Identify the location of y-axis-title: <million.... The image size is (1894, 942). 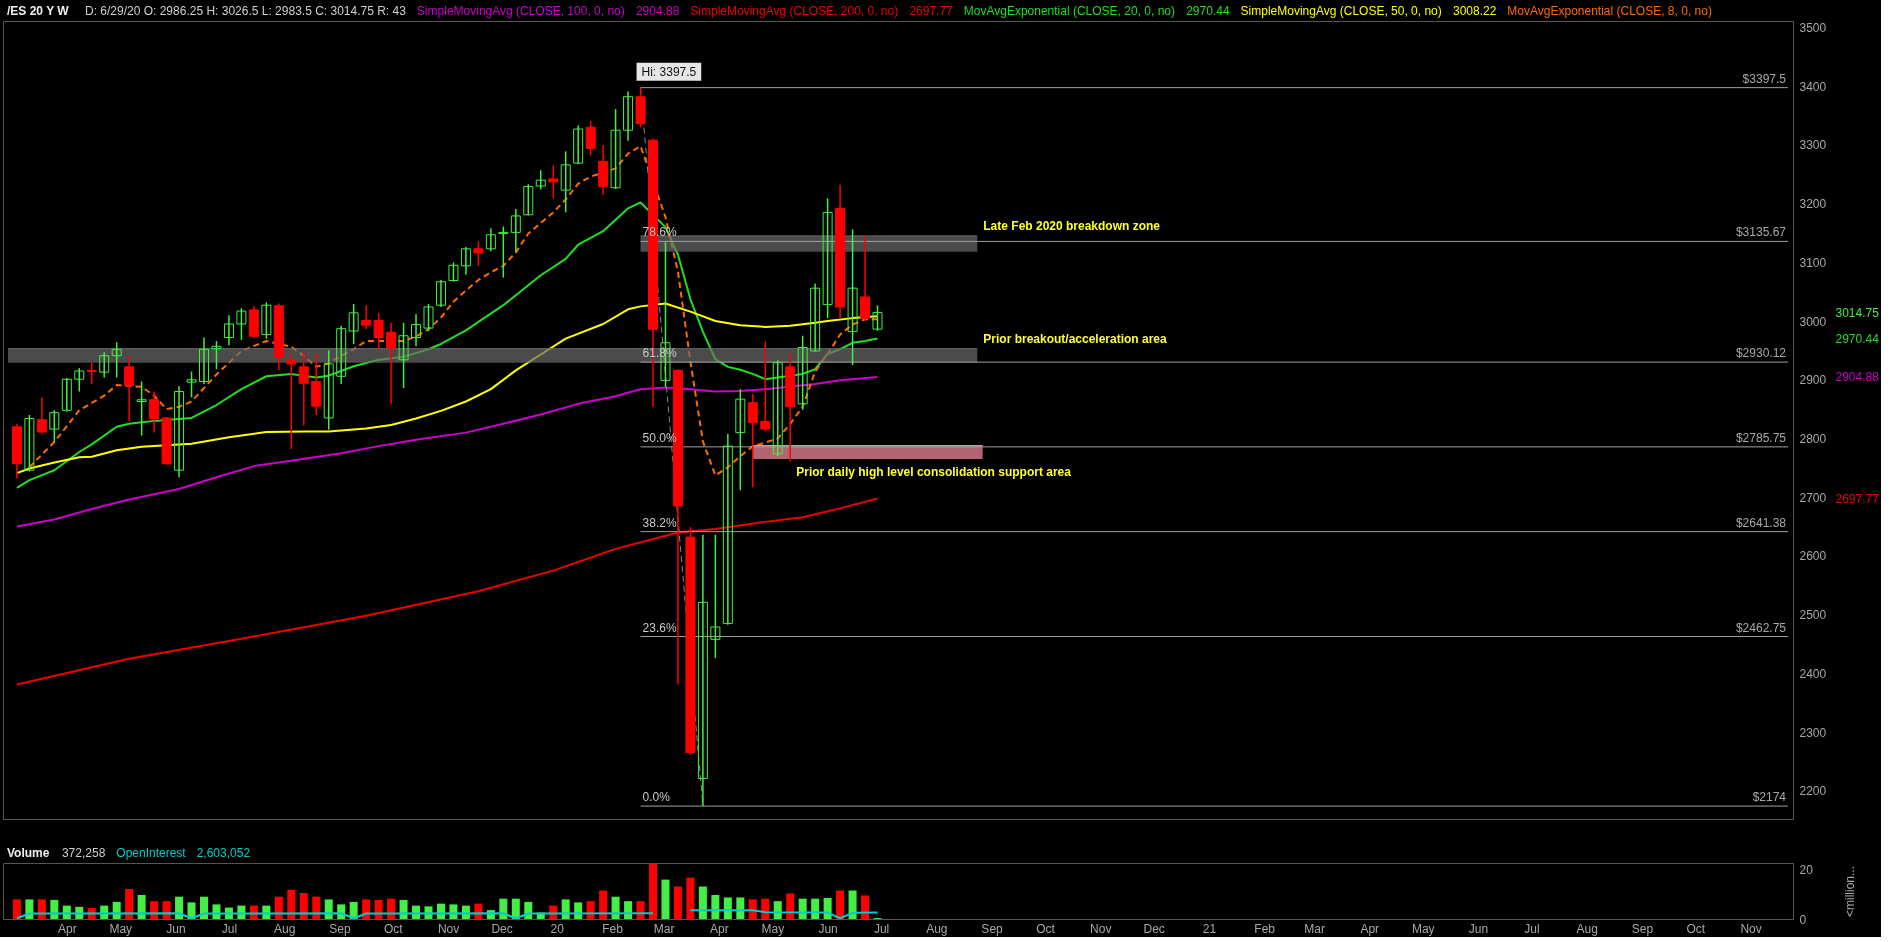
(1849, 891).